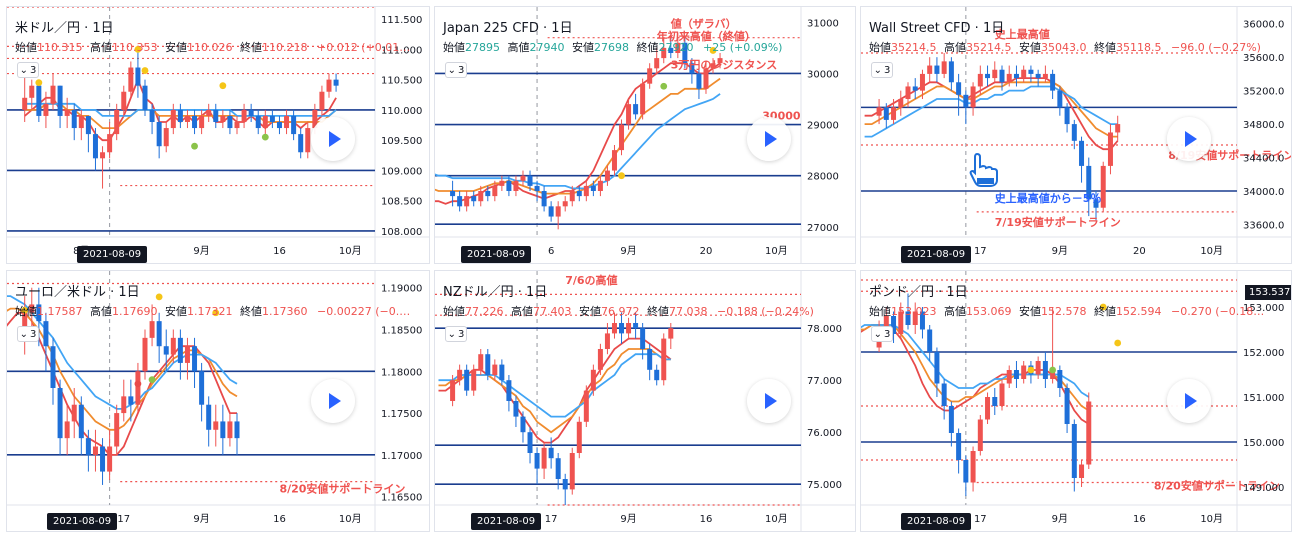  Describe the element at coordinates (1022, 34) in the screenshot. I see `chart-annotation: 史上最高値` at that location.